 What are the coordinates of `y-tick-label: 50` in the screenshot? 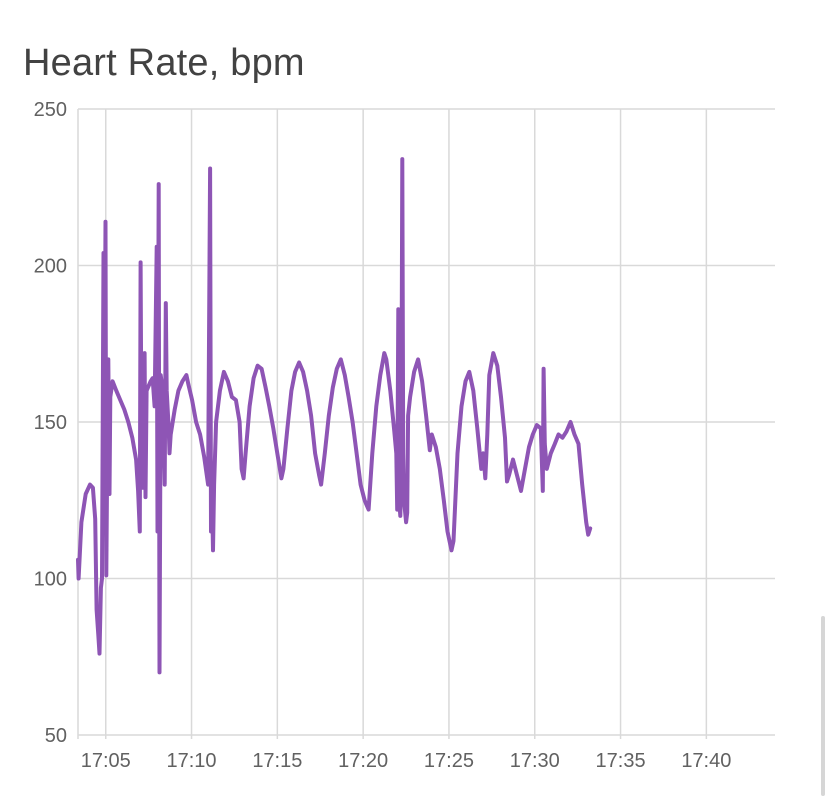 It's located at (56, 736).